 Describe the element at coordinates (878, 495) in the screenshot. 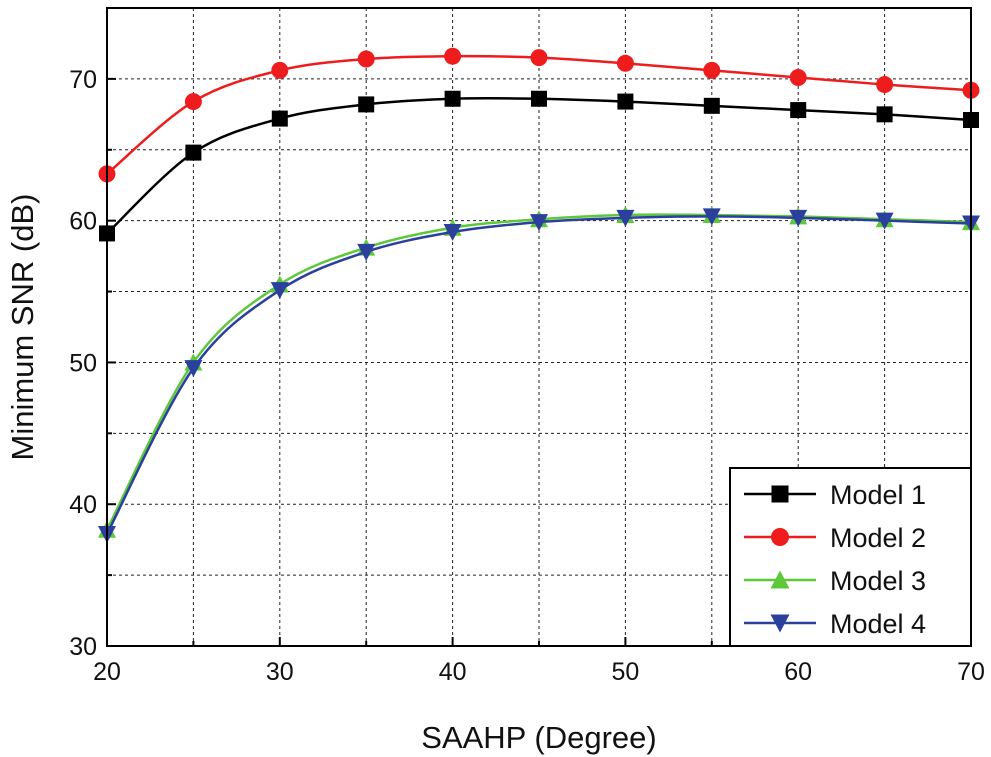

I see `legend-label: Model 1` at that location.